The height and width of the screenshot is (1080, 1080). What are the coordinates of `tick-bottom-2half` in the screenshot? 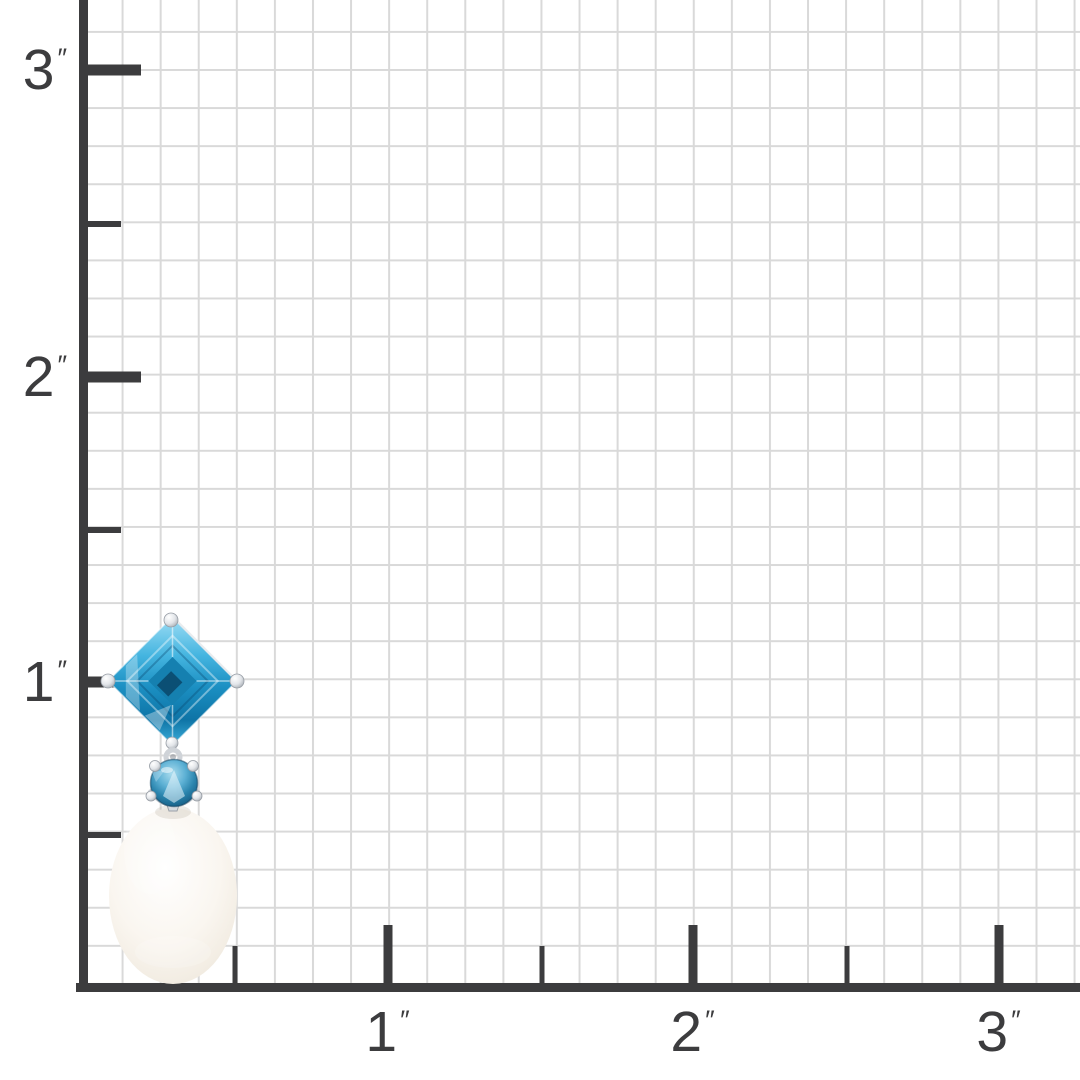 It's located at (847, 965).